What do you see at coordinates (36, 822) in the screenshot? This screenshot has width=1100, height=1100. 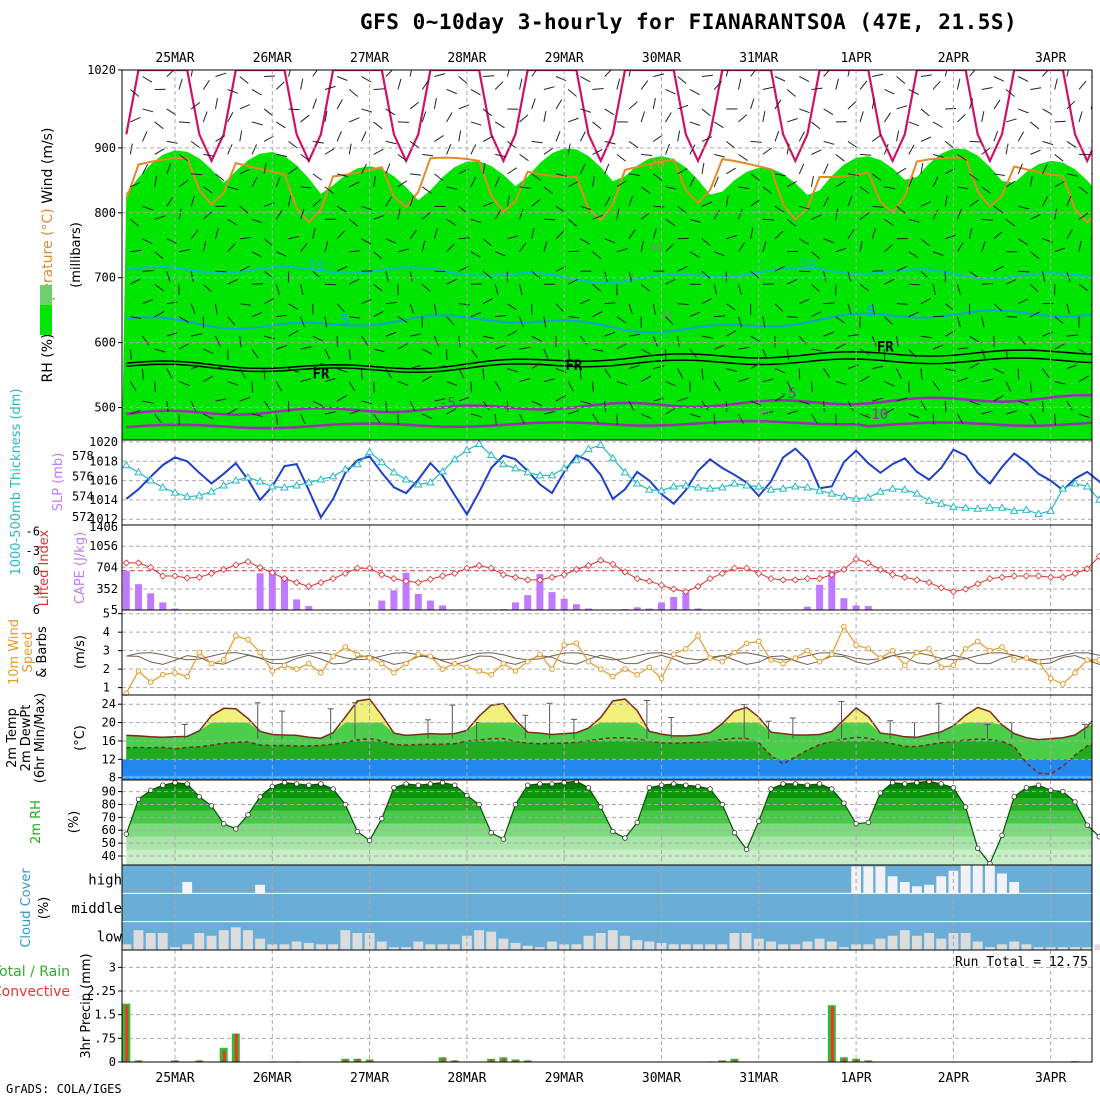 I see `axis-label: 2m RH` at bounding box center [36, 822].